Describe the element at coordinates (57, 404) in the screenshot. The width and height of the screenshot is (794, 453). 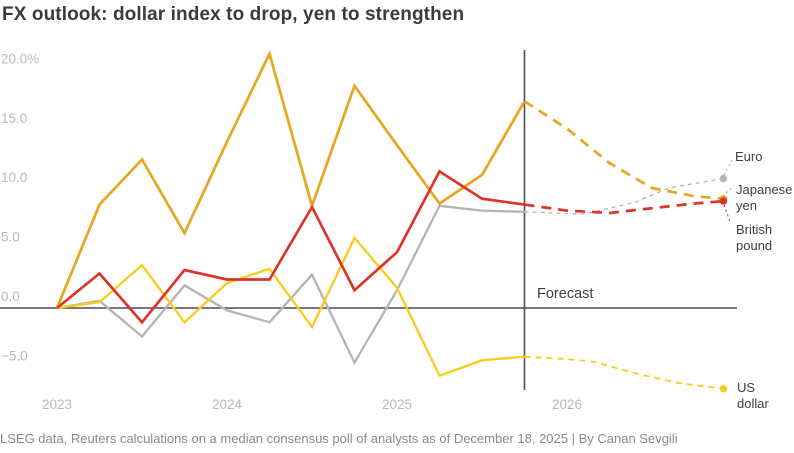
I see `x-tick-label: 2023` at that location.